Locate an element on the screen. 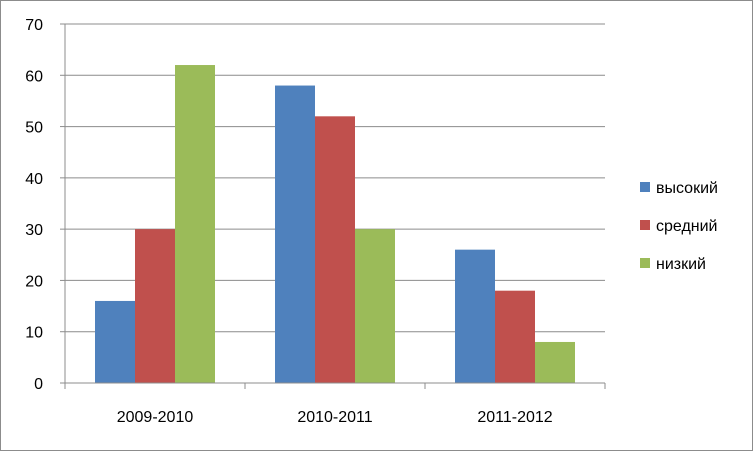 The height and width of the screenshot is (451, 753). legend-swatch-средний is located at coordinates (645, 225).